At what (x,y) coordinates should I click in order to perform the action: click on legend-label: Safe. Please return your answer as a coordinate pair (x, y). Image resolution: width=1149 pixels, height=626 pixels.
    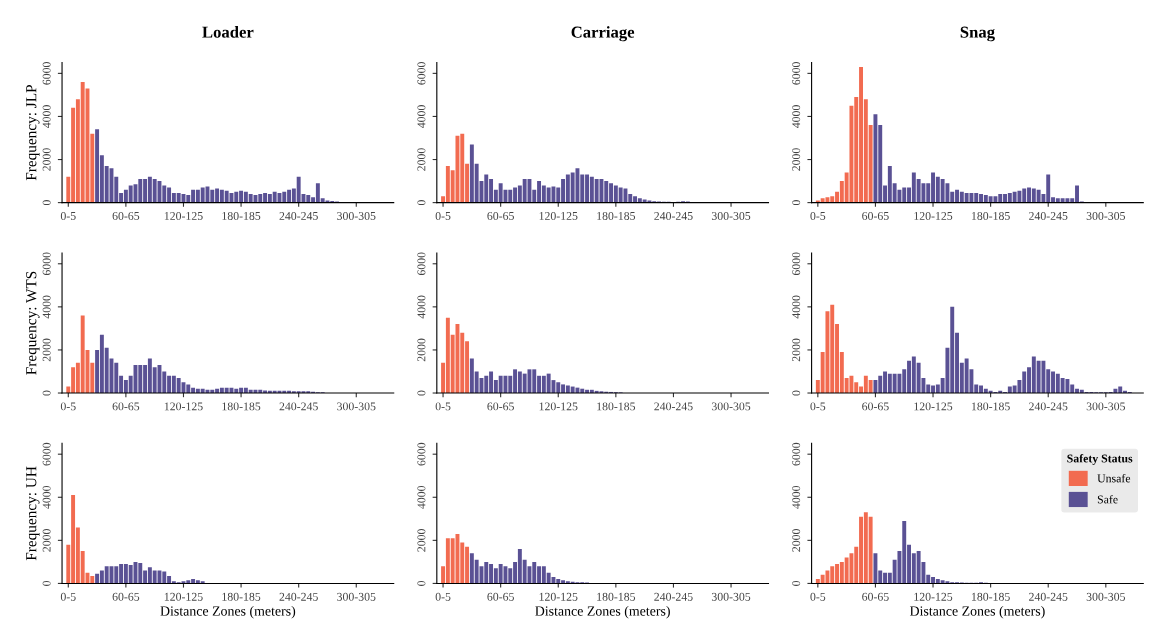
    Looking at the image, I should click on (1107, 499).